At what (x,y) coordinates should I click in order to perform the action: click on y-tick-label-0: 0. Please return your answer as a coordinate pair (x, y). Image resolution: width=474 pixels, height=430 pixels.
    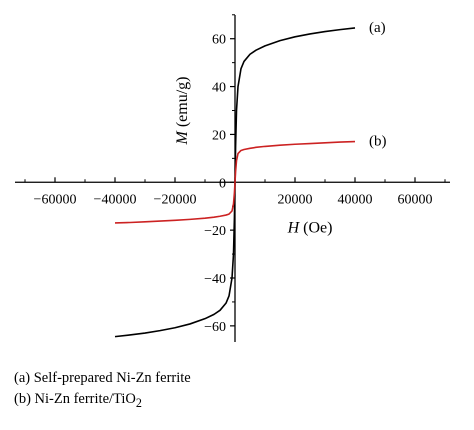
    Looking at the image, I should click on (222, 183).